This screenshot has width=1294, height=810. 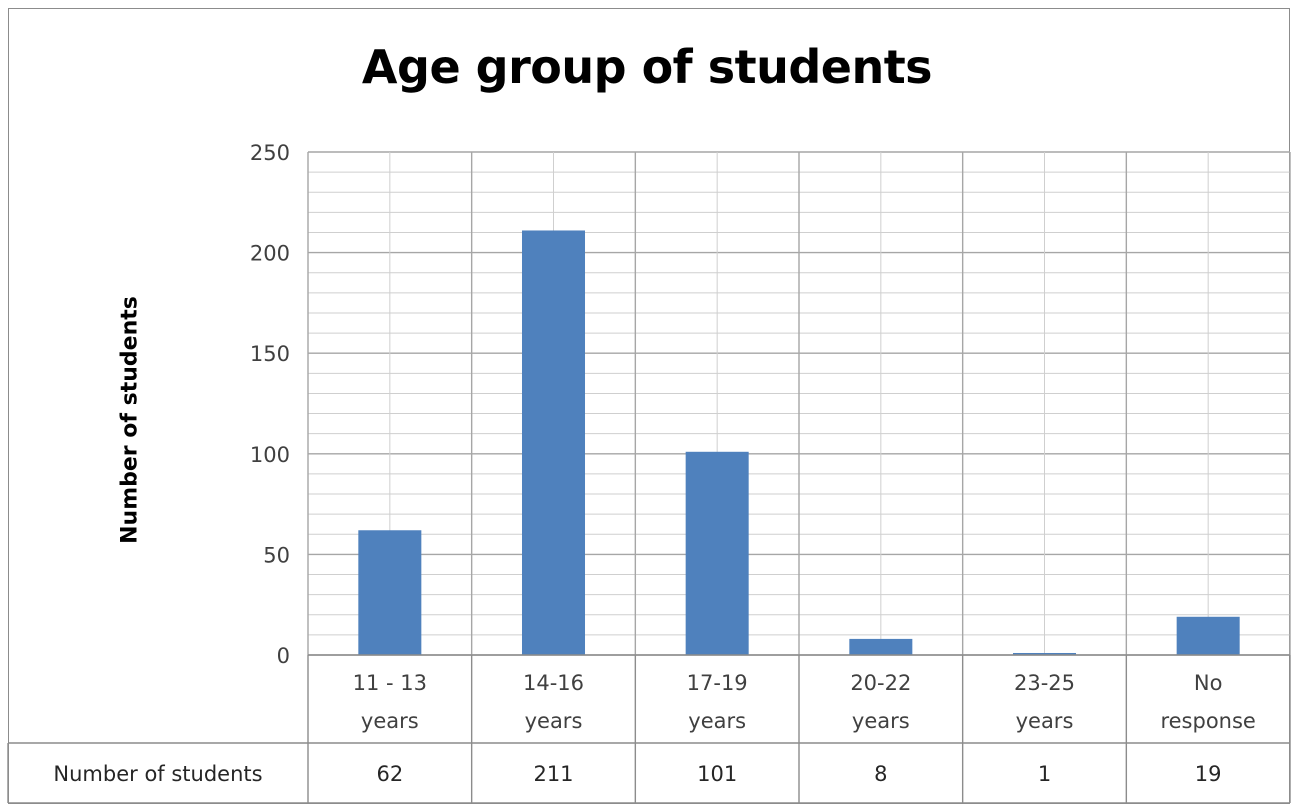 I want to click on y-tick-label: 100, so click(x=270, y=455).